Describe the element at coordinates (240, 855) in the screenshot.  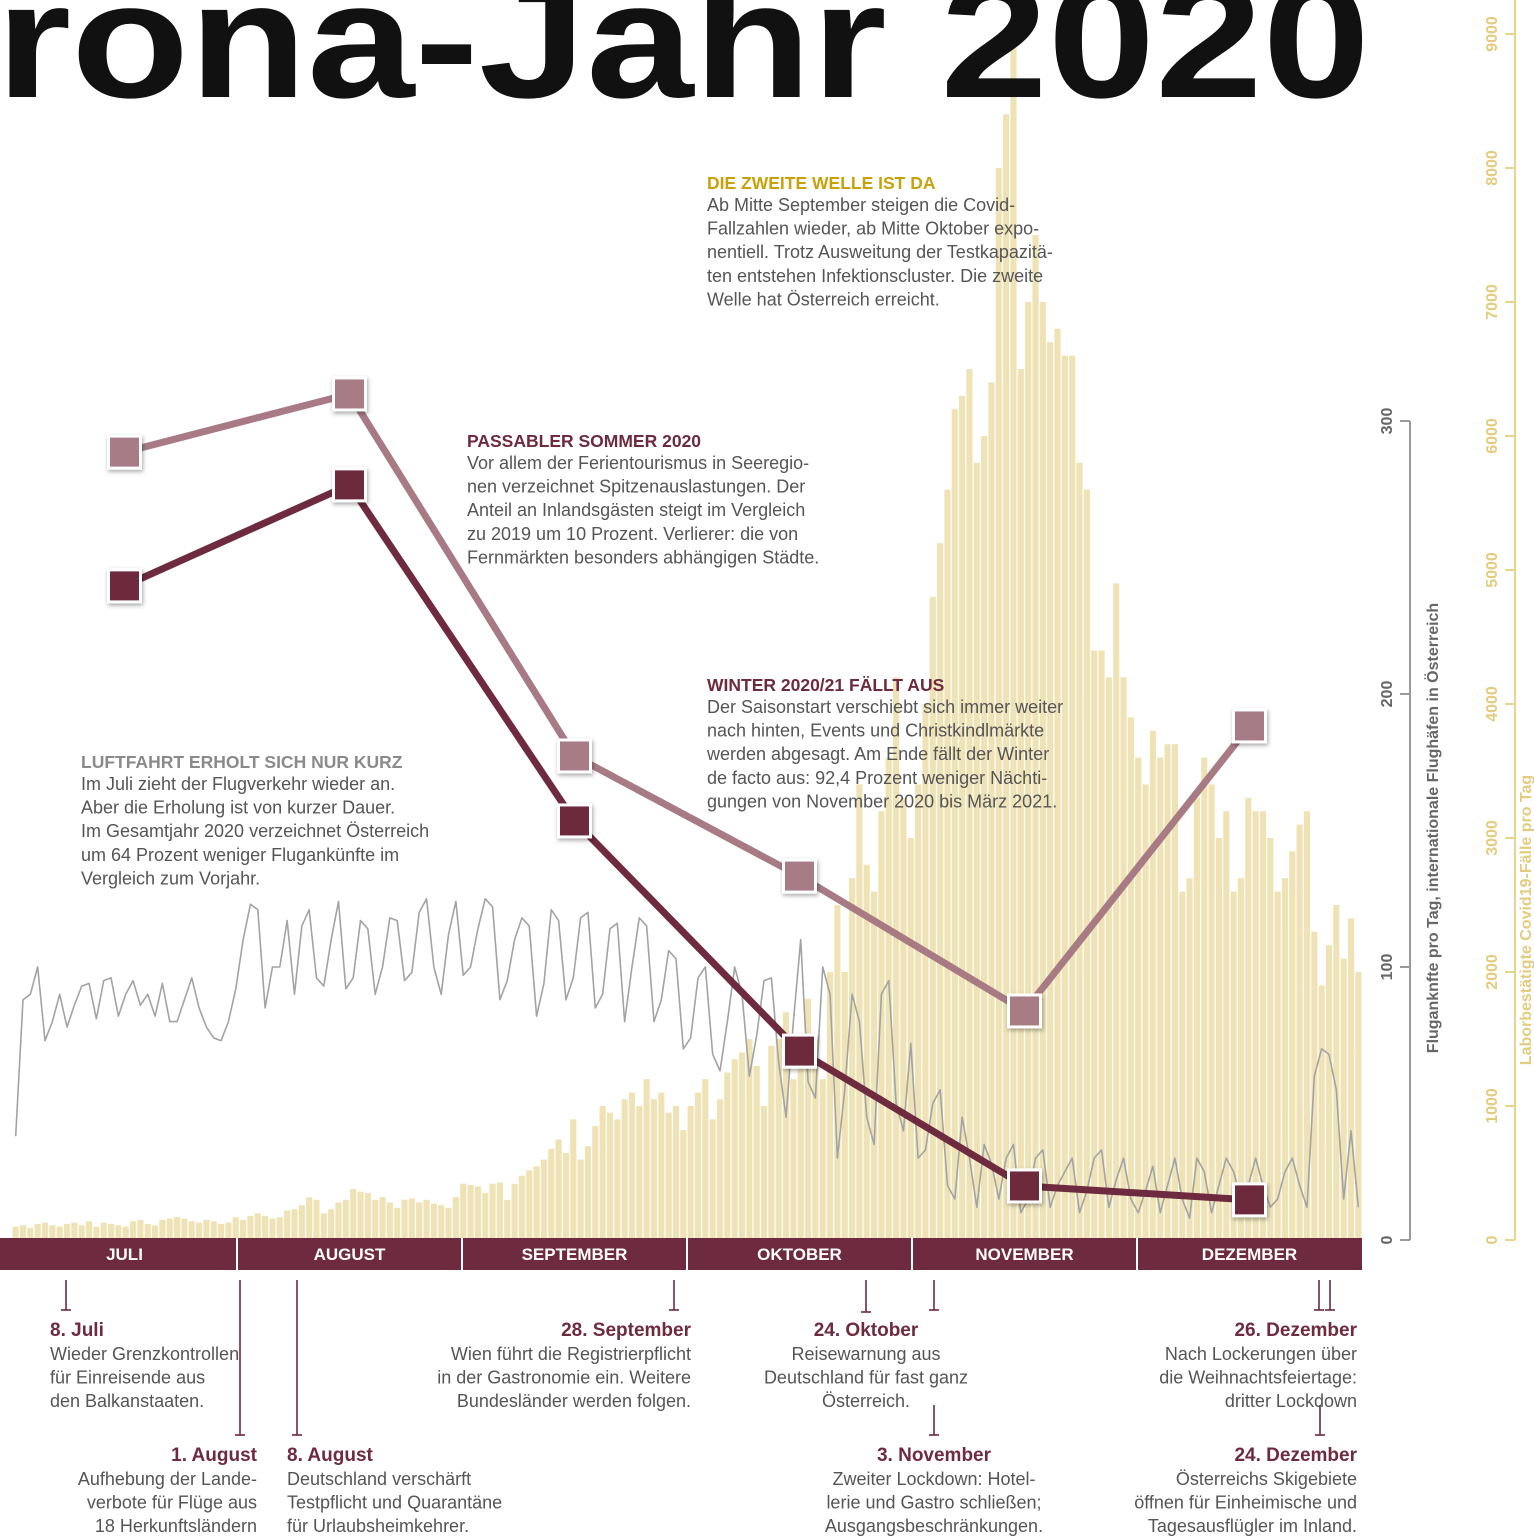
I see `annotation-line: um 64 Prozent weniger Flugankünfte im` at that location.